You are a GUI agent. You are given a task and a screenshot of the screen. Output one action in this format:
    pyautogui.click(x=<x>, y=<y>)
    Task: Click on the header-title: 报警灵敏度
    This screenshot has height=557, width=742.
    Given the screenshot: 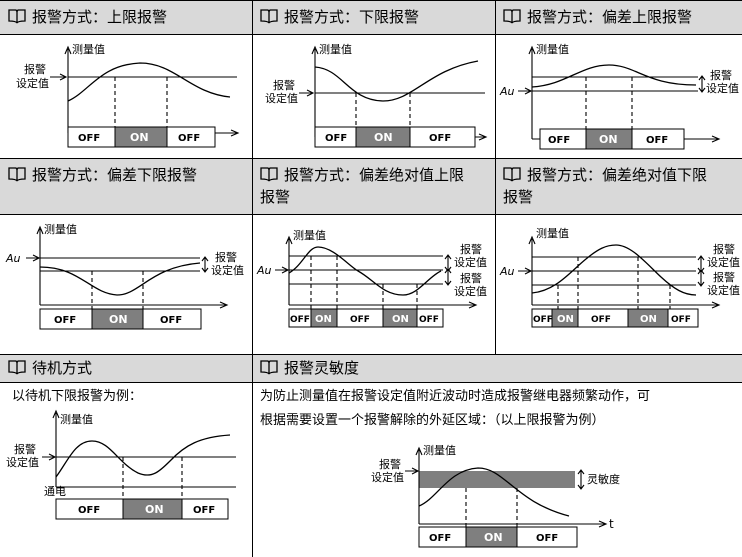 What is the action you would take?
    pyautogui.click(x=322, y=368)
    